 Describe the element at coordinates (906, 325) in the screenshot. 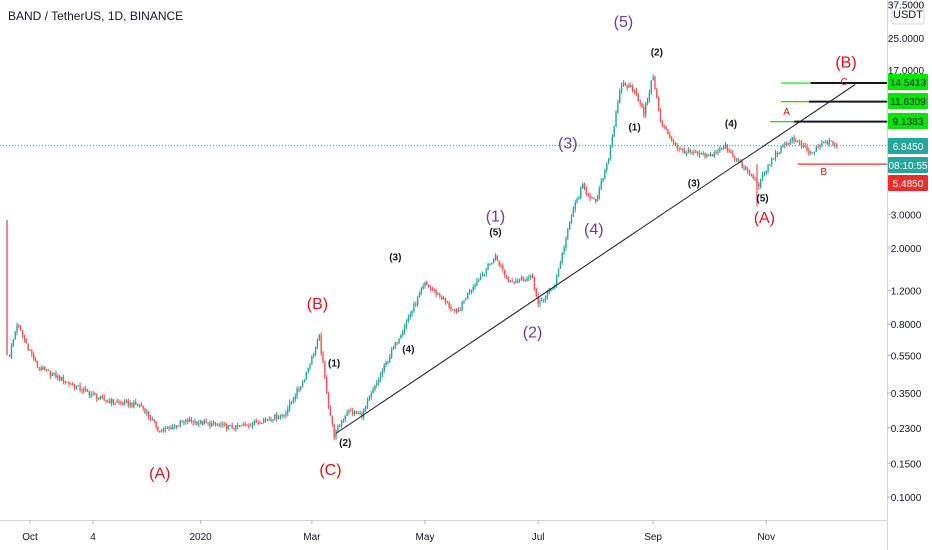

I see `y-tick-label: 0.8000` at that location.